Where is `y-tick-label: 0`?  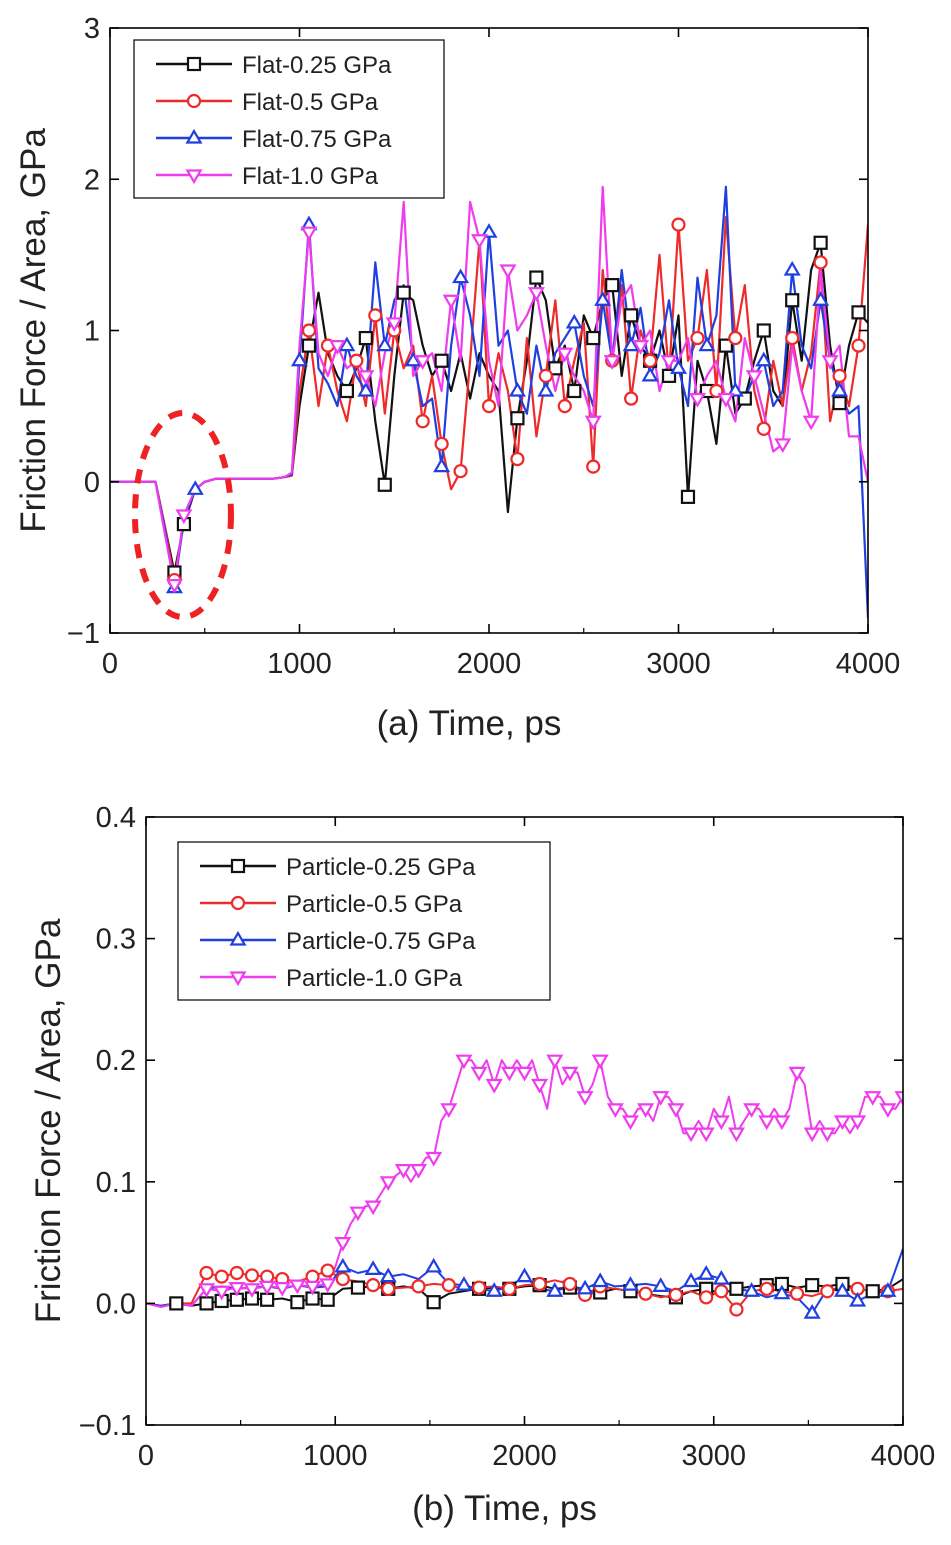
y-tick-label: 0 is located at coordinates (92, 483).